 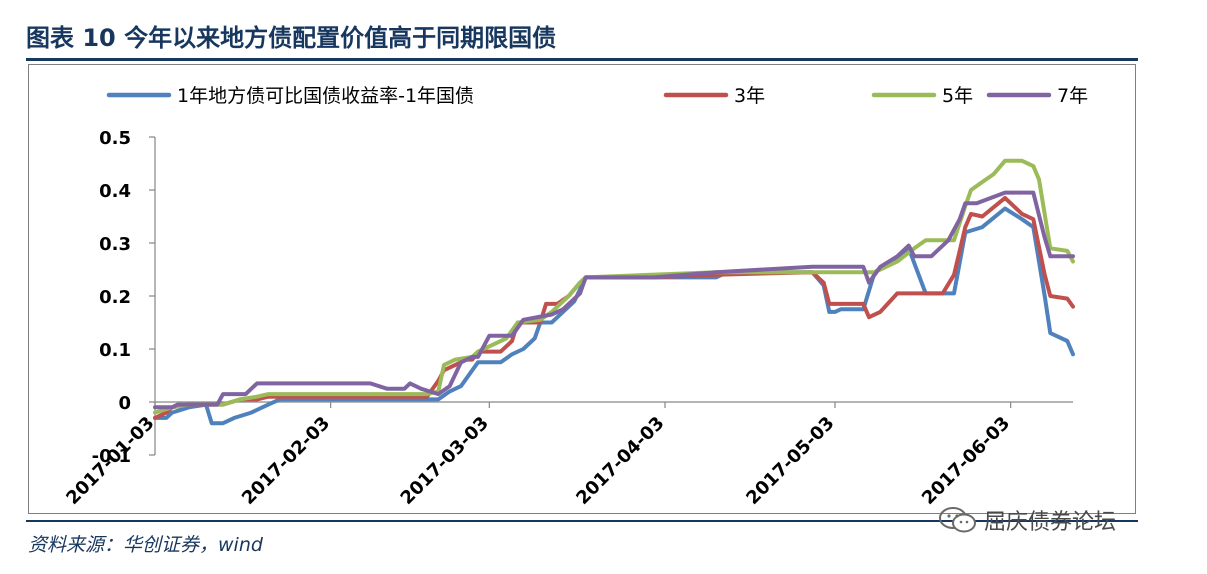 I want to click on legend-label-3: 5年, so click(x=957, y=96).